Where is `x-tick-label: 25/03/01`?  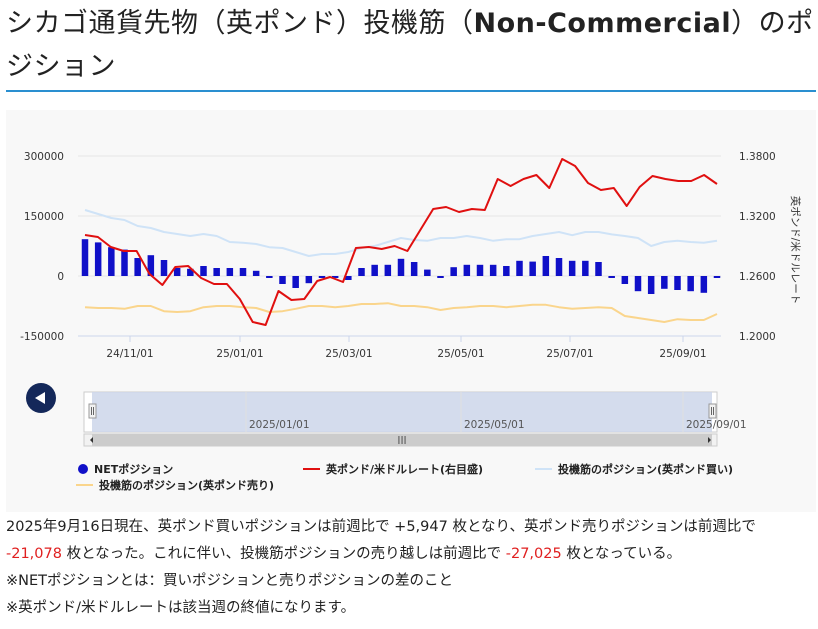
x-tick-label: 25/03/01 is located at coordinates (348, 354).